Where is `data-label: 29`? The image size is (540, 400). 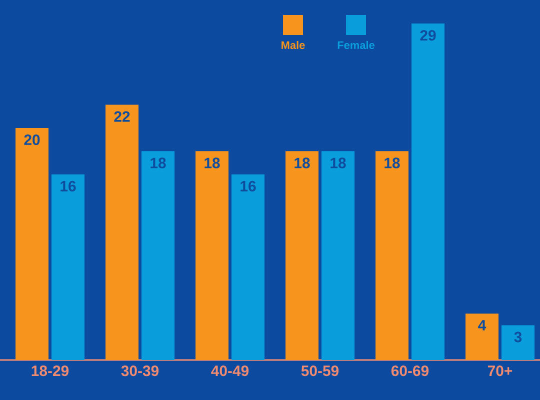 data-label: 29 is located at coordinates (428, 35).